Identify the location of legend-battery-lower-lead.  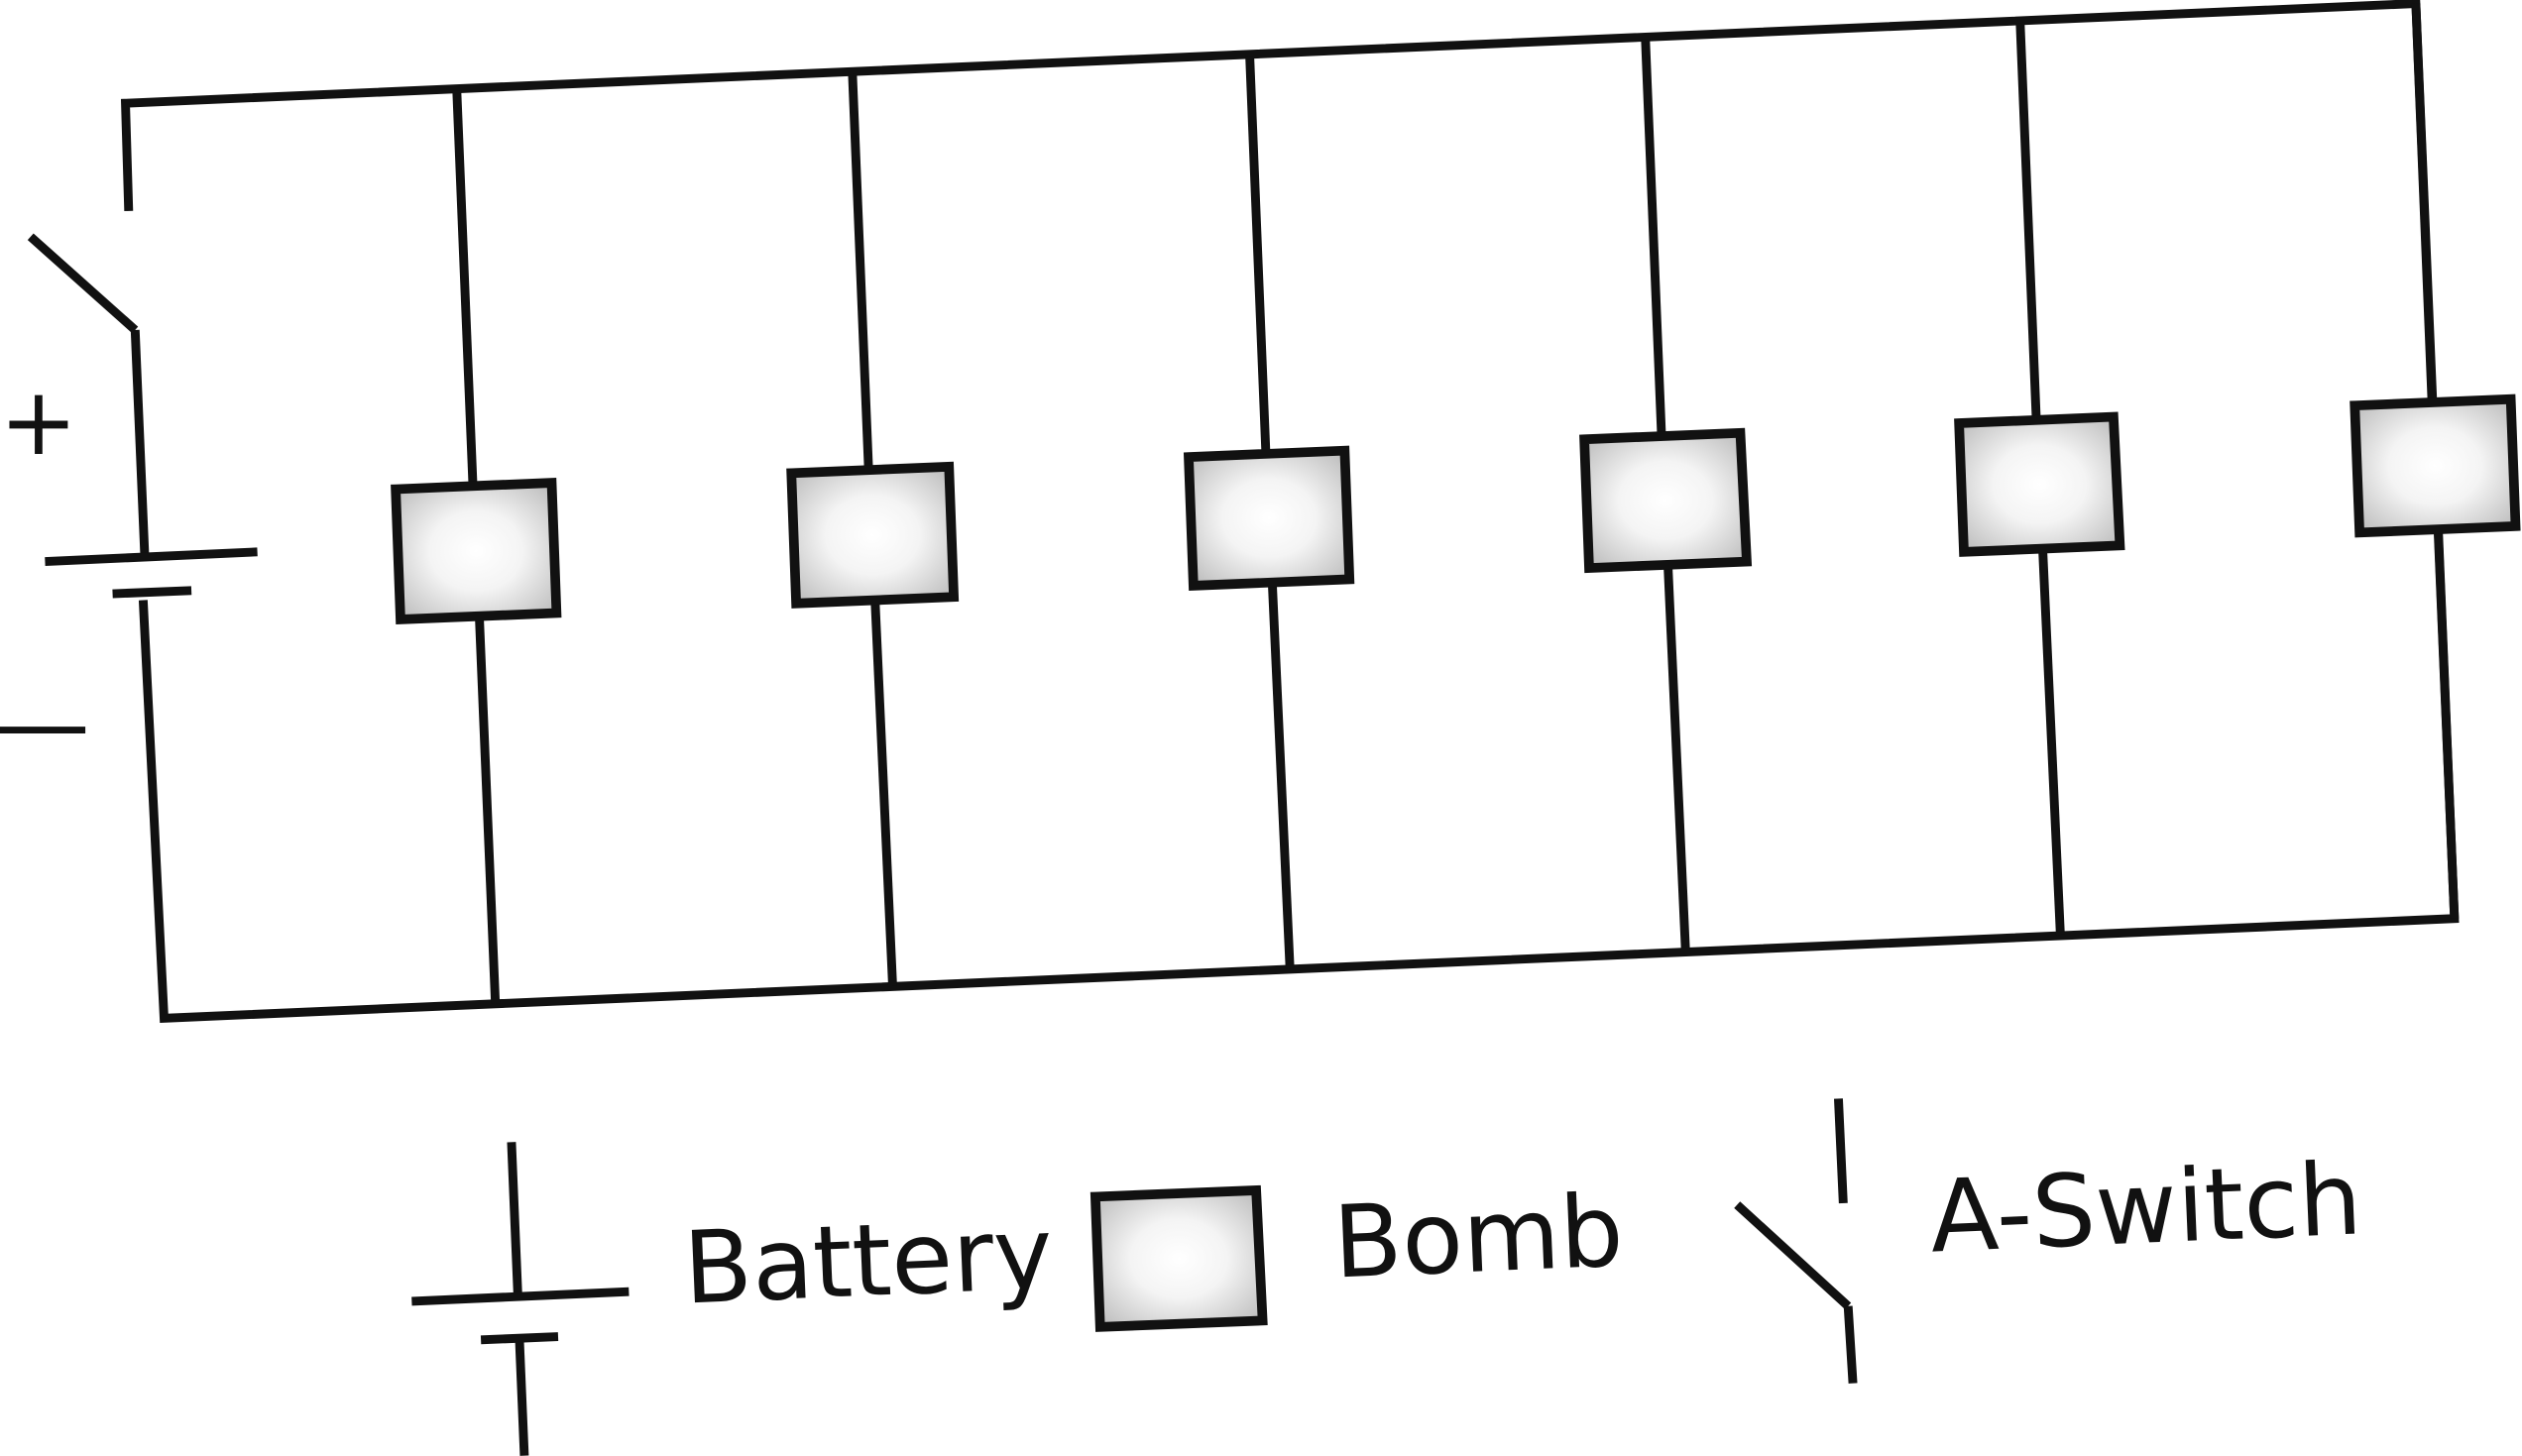
(522, 1398).